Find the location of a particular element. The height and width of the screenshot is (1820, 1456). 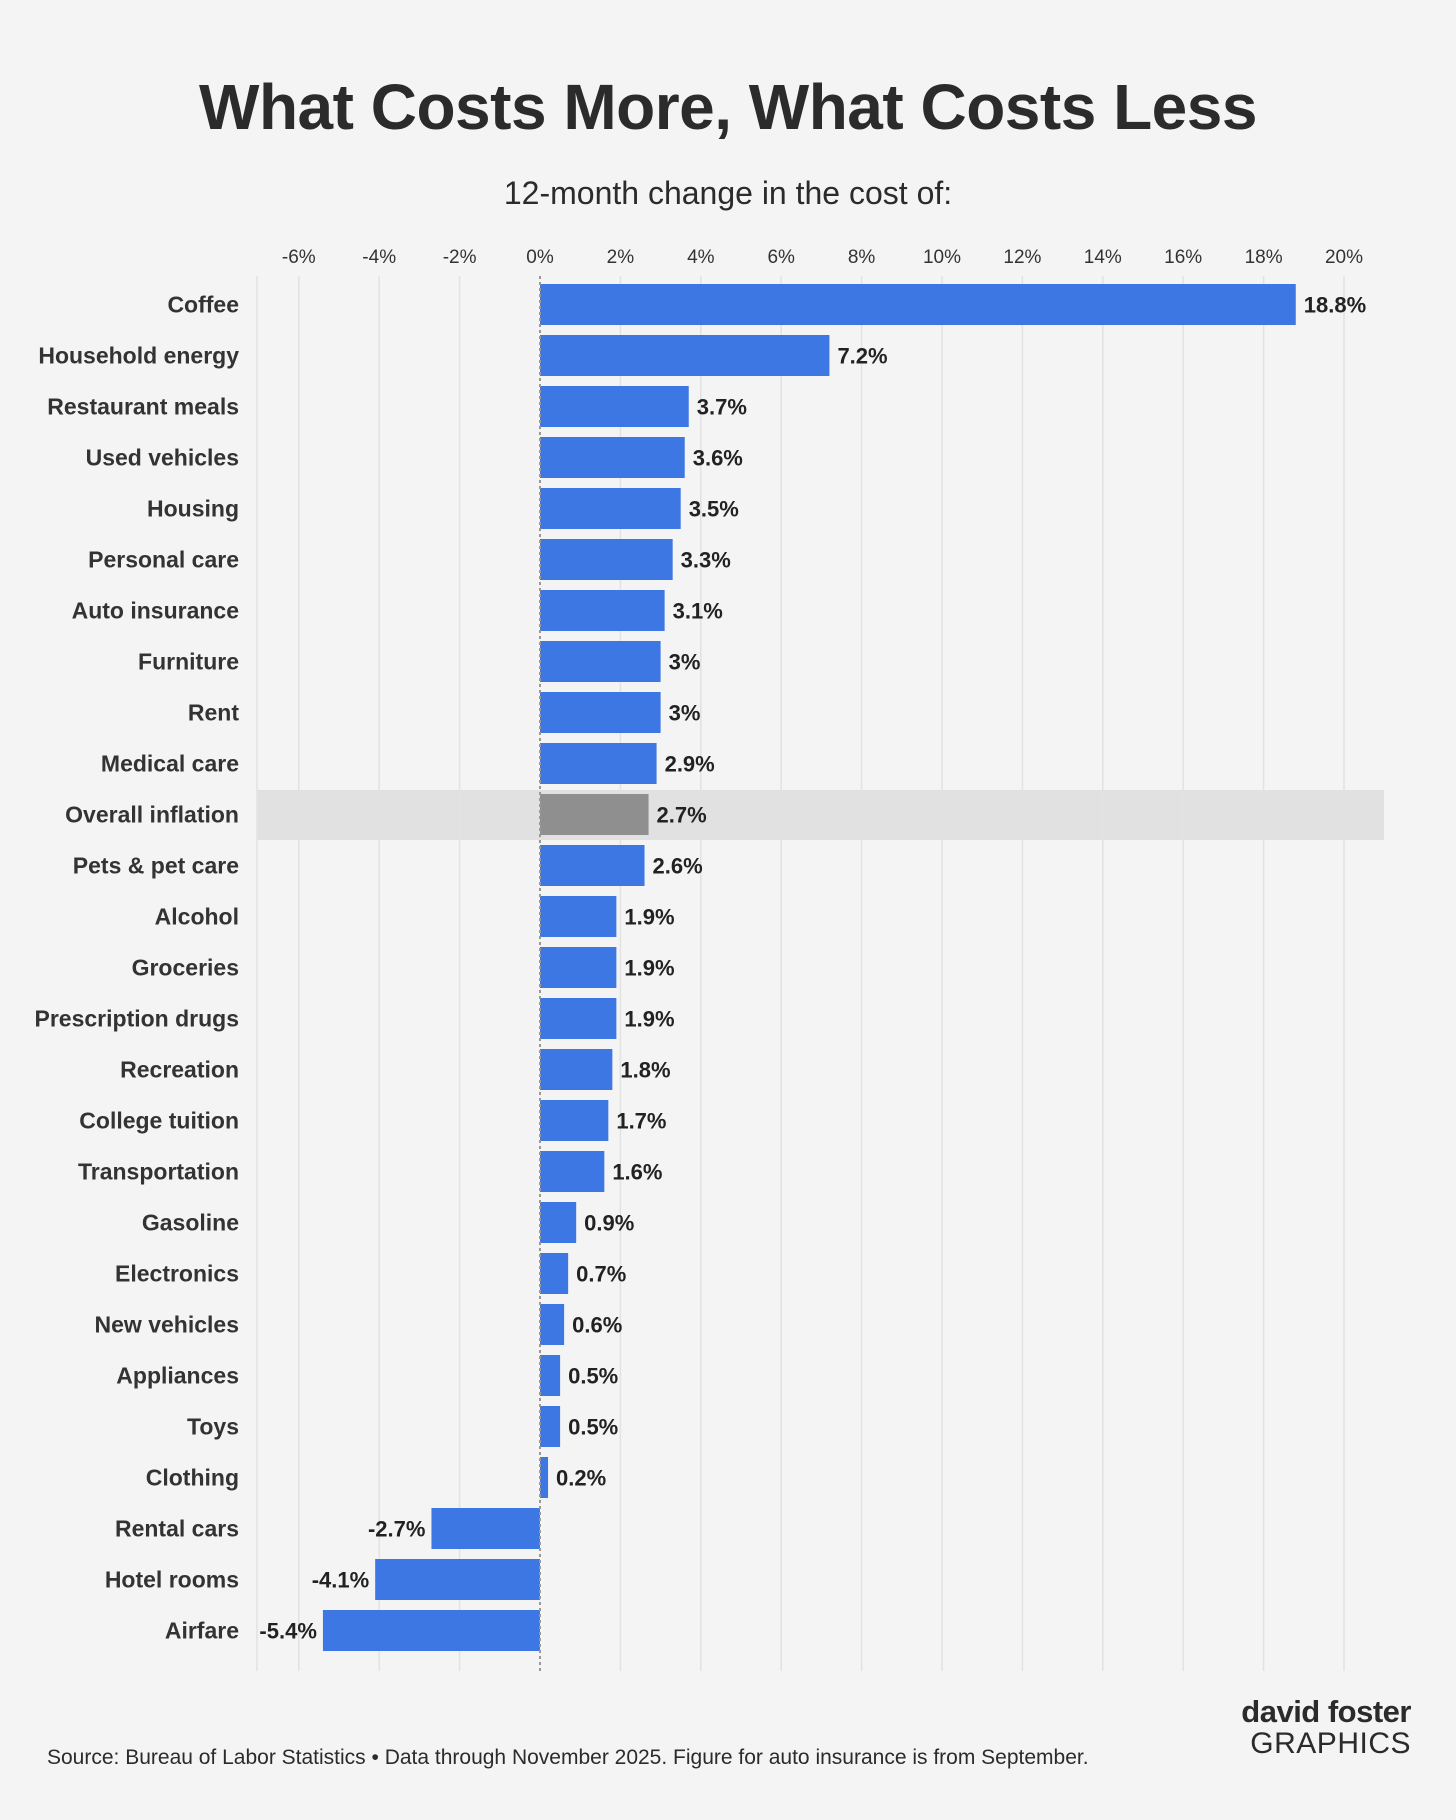

value-label: 2.9% is located at coordinates (690, 764).